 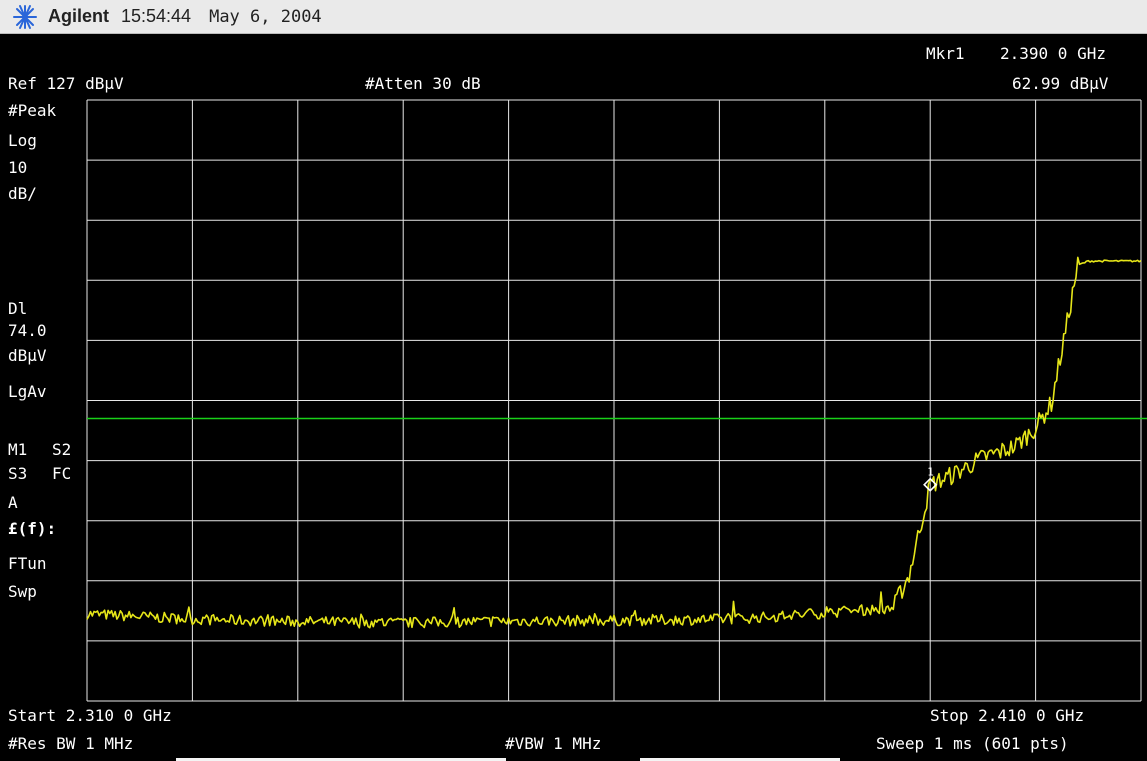 I want to click on reference-level: Ref 127 dBμV, so click(x=66, y=83).